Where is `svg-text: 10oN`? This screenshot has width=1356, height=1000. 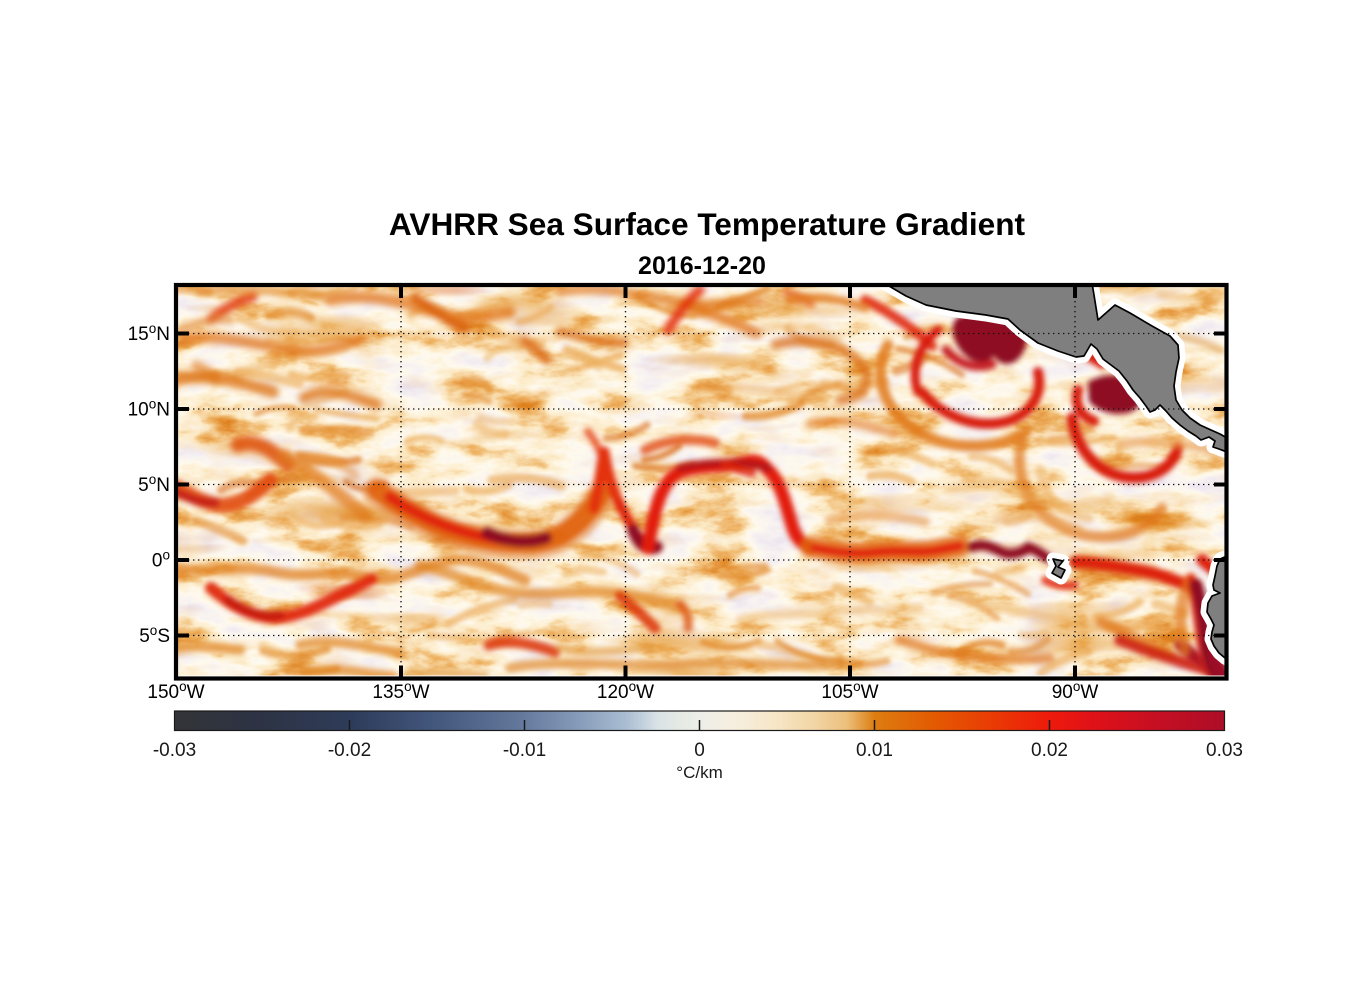
svg-text: 10oN is located at coordinates (149, 409).